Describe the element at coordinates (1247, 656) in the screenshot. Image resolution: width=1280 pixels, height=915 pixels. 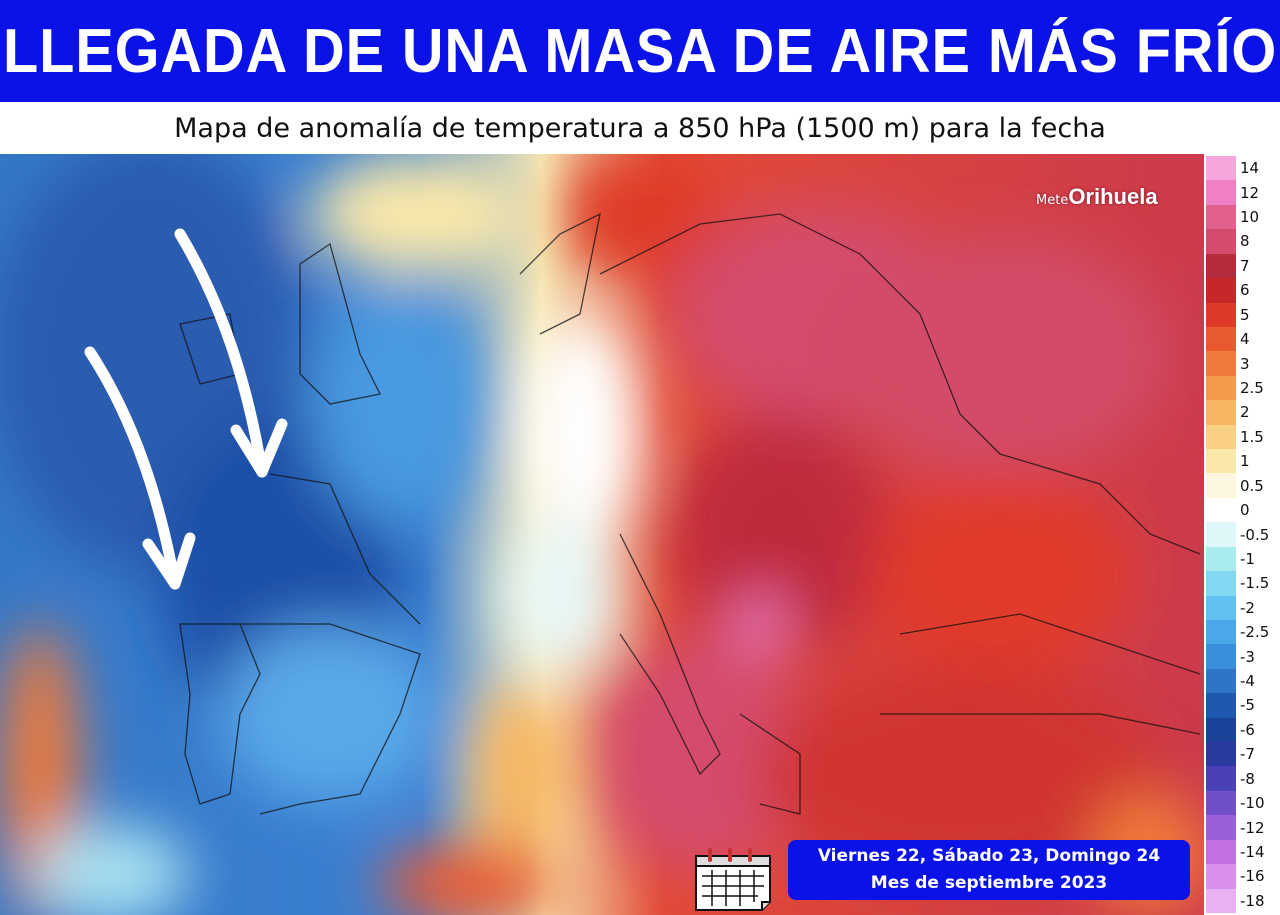
I see `legend-label: -3` at that location.